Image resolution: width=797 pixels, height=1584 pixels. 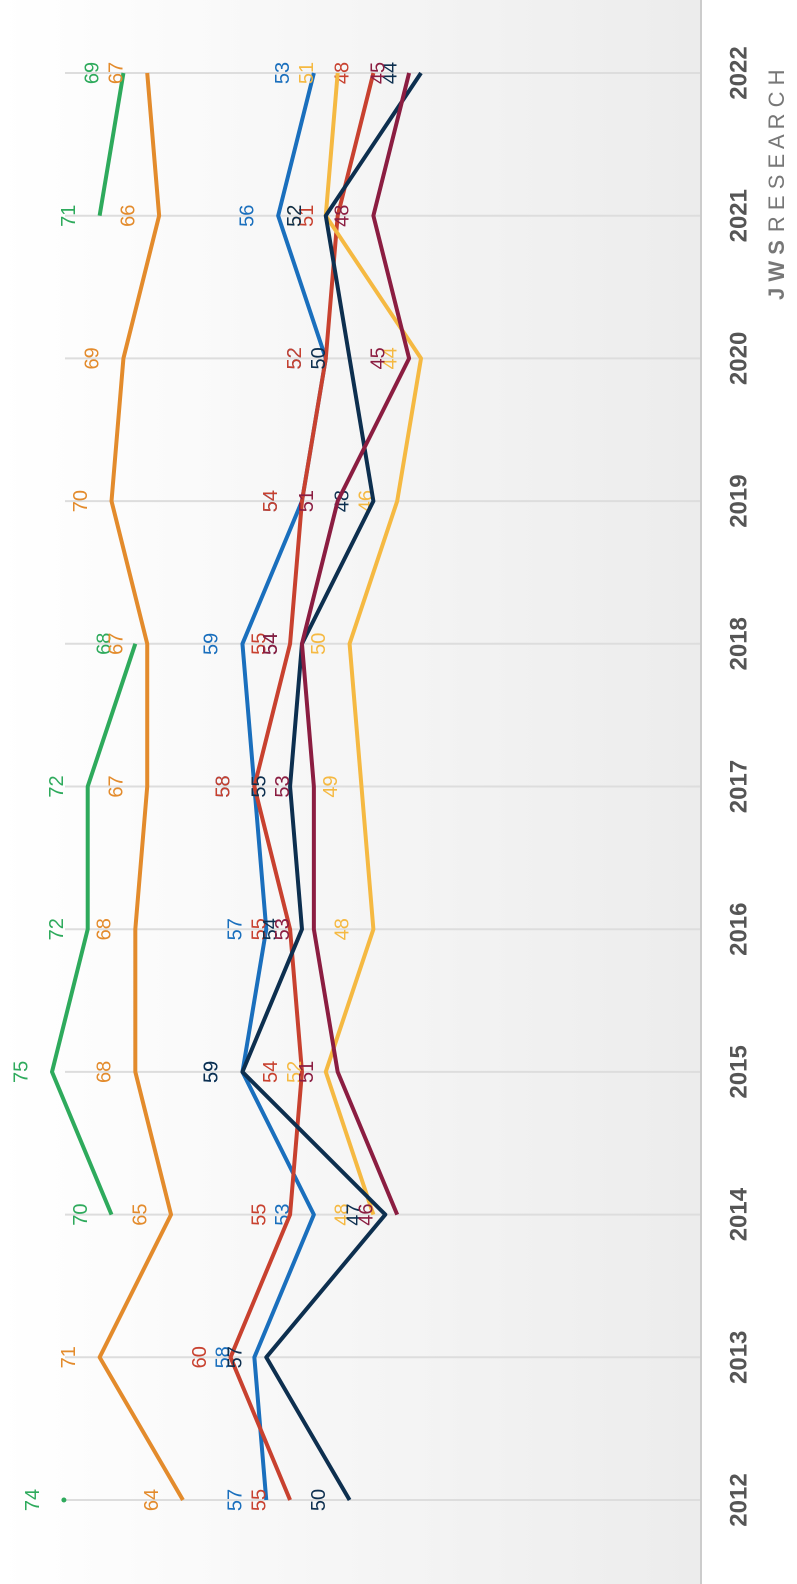 I want to click on year-label: 2012, so click(x=738, y=1499).